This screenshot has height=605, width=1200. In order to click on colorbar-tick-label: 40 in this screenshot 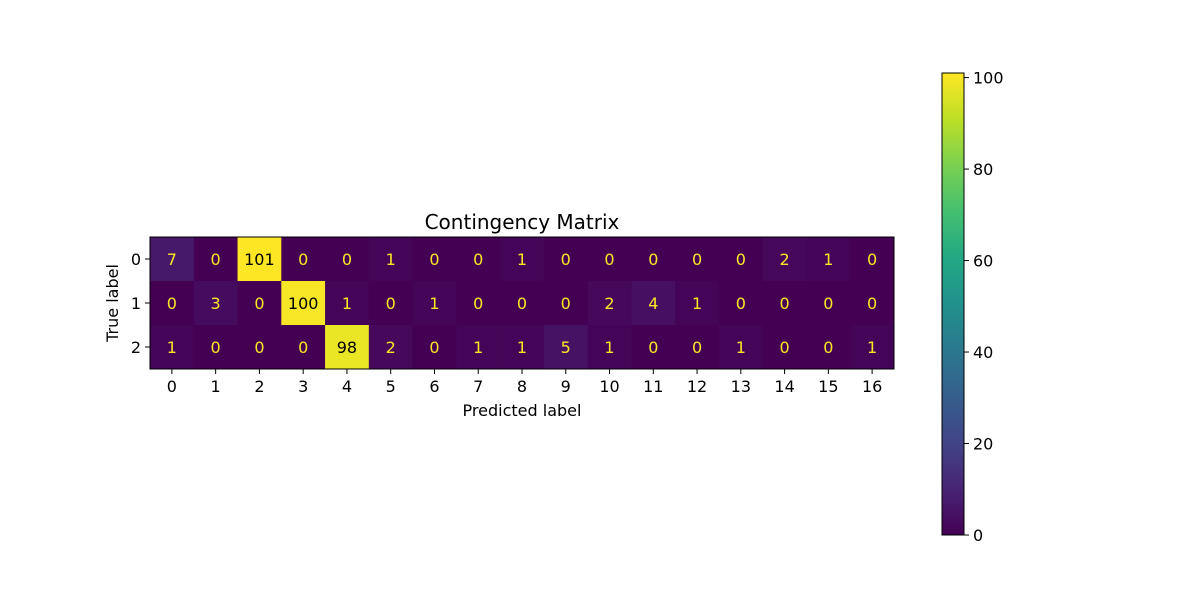, I will do `click(983, 352)`.